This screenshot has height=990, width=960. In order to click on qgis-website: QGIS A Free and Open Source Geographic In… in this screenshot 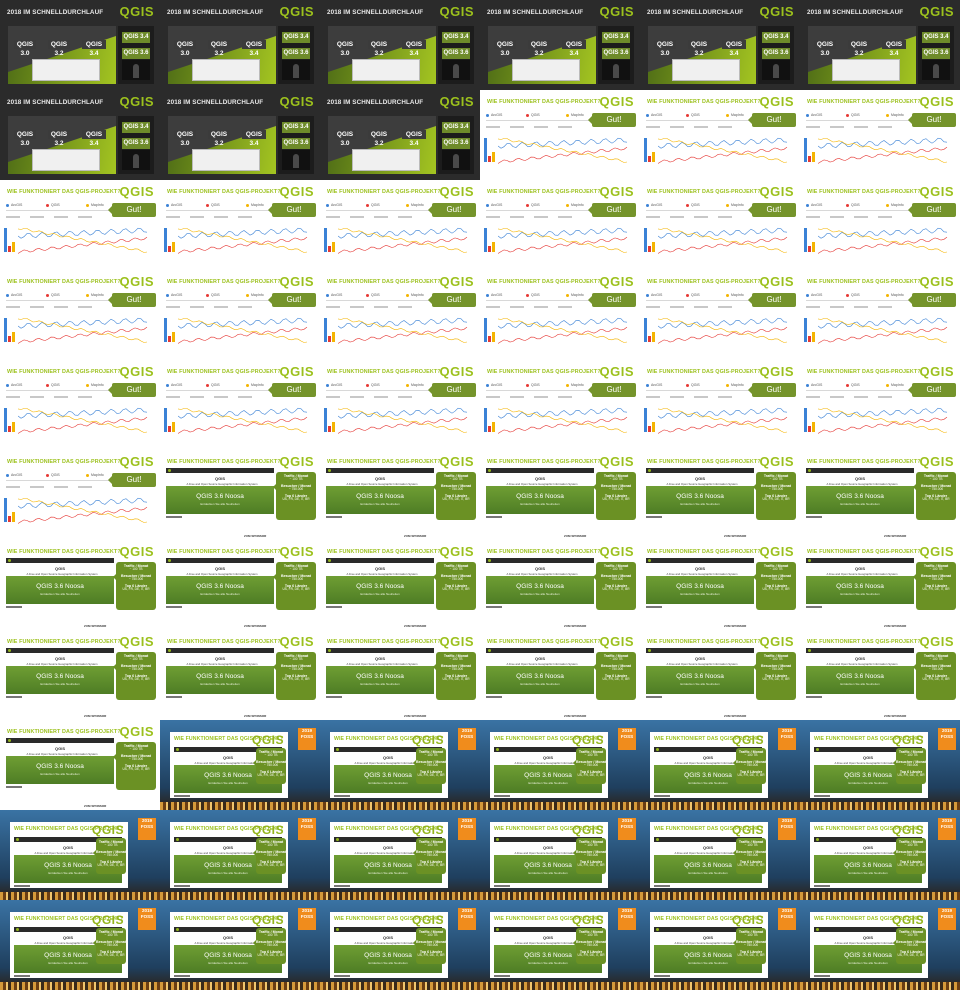, I will do `click(548, 862)`.